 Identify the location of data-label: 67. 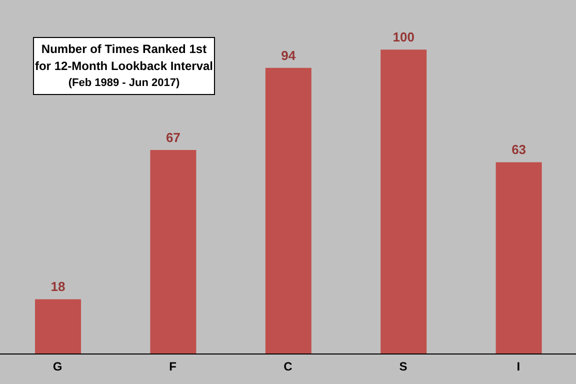
(173, 138).